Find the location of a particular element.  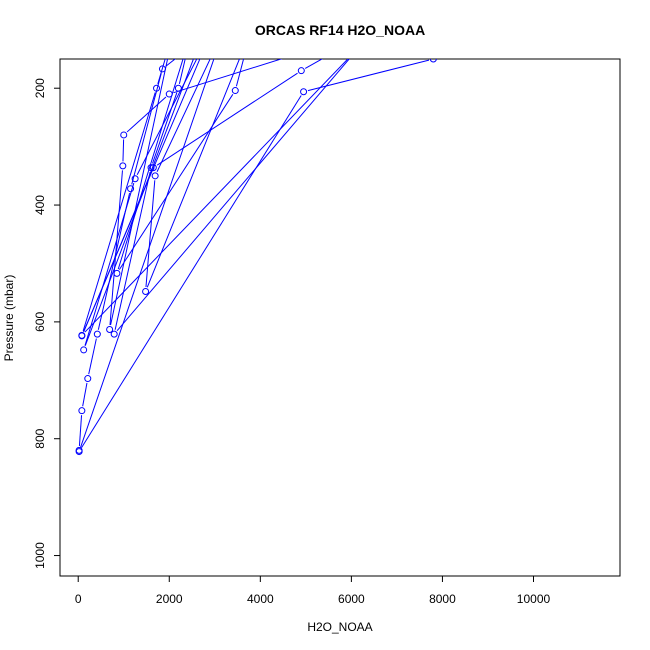

y-tick-label: 600 is located at coordinates (40, 322).